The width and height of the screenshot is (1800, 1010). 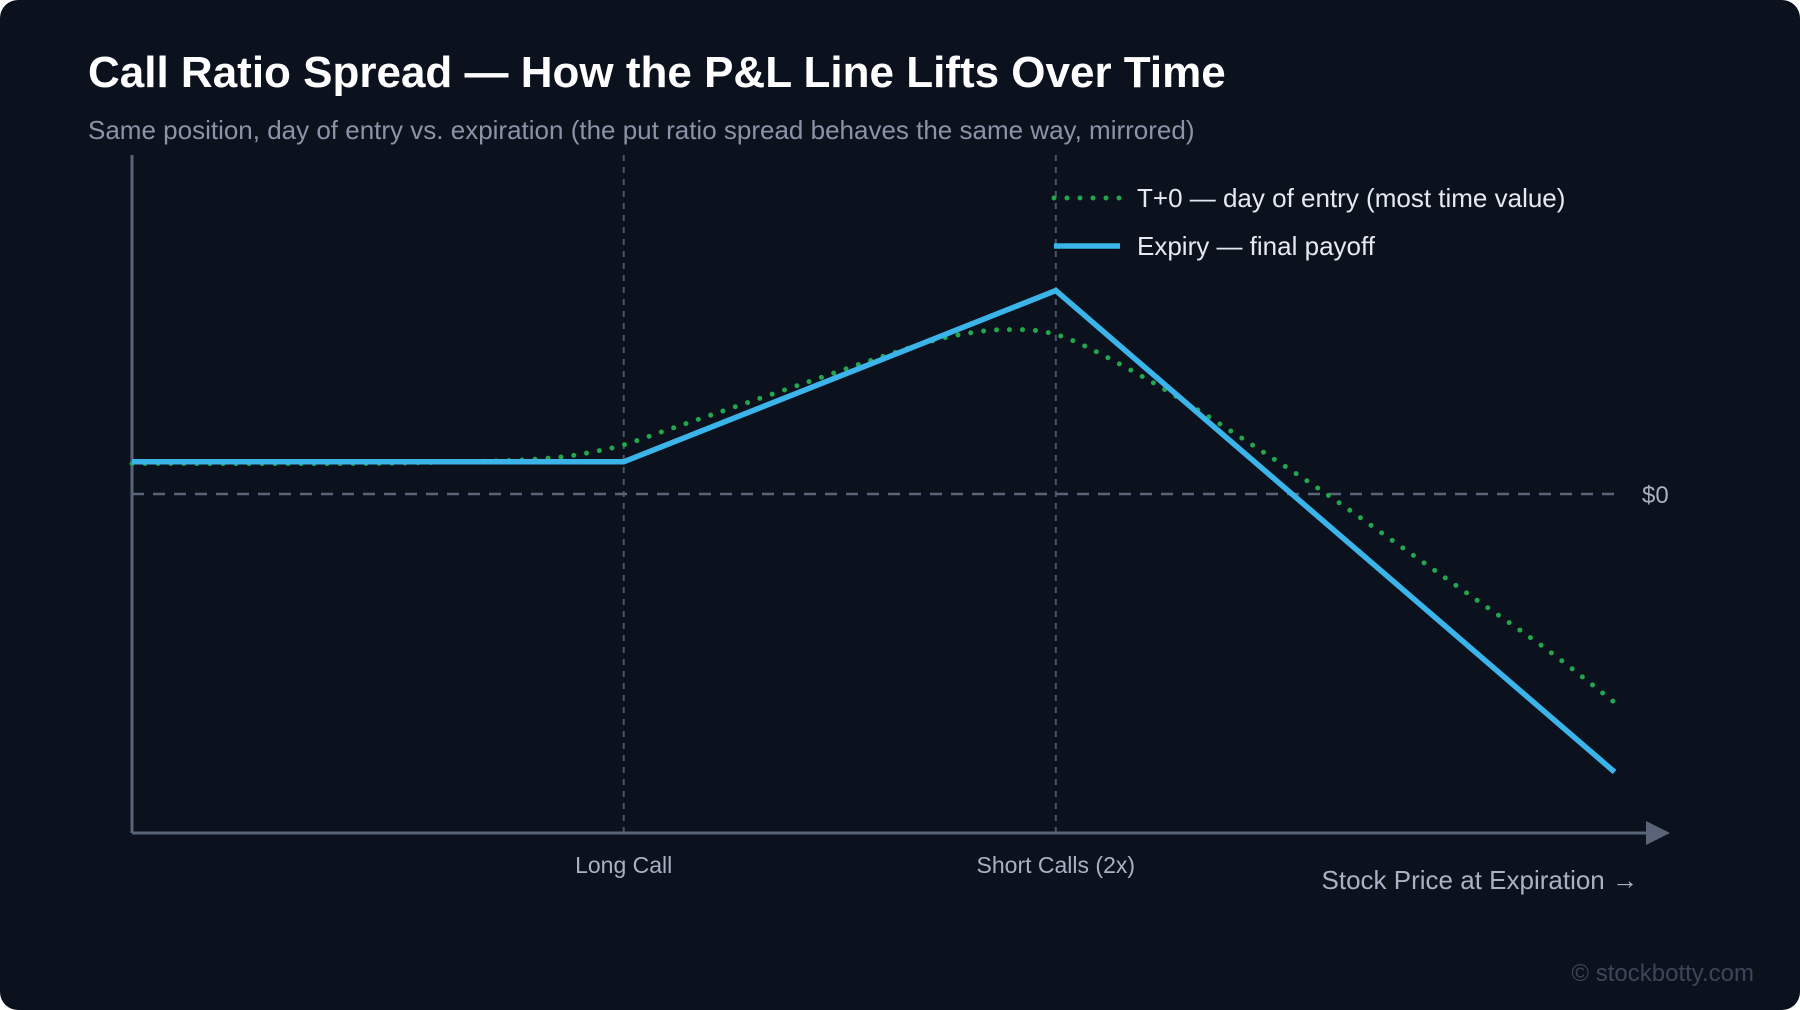 I want to click on watermark: © stockbotty.com, so click(x=1662, y=973).